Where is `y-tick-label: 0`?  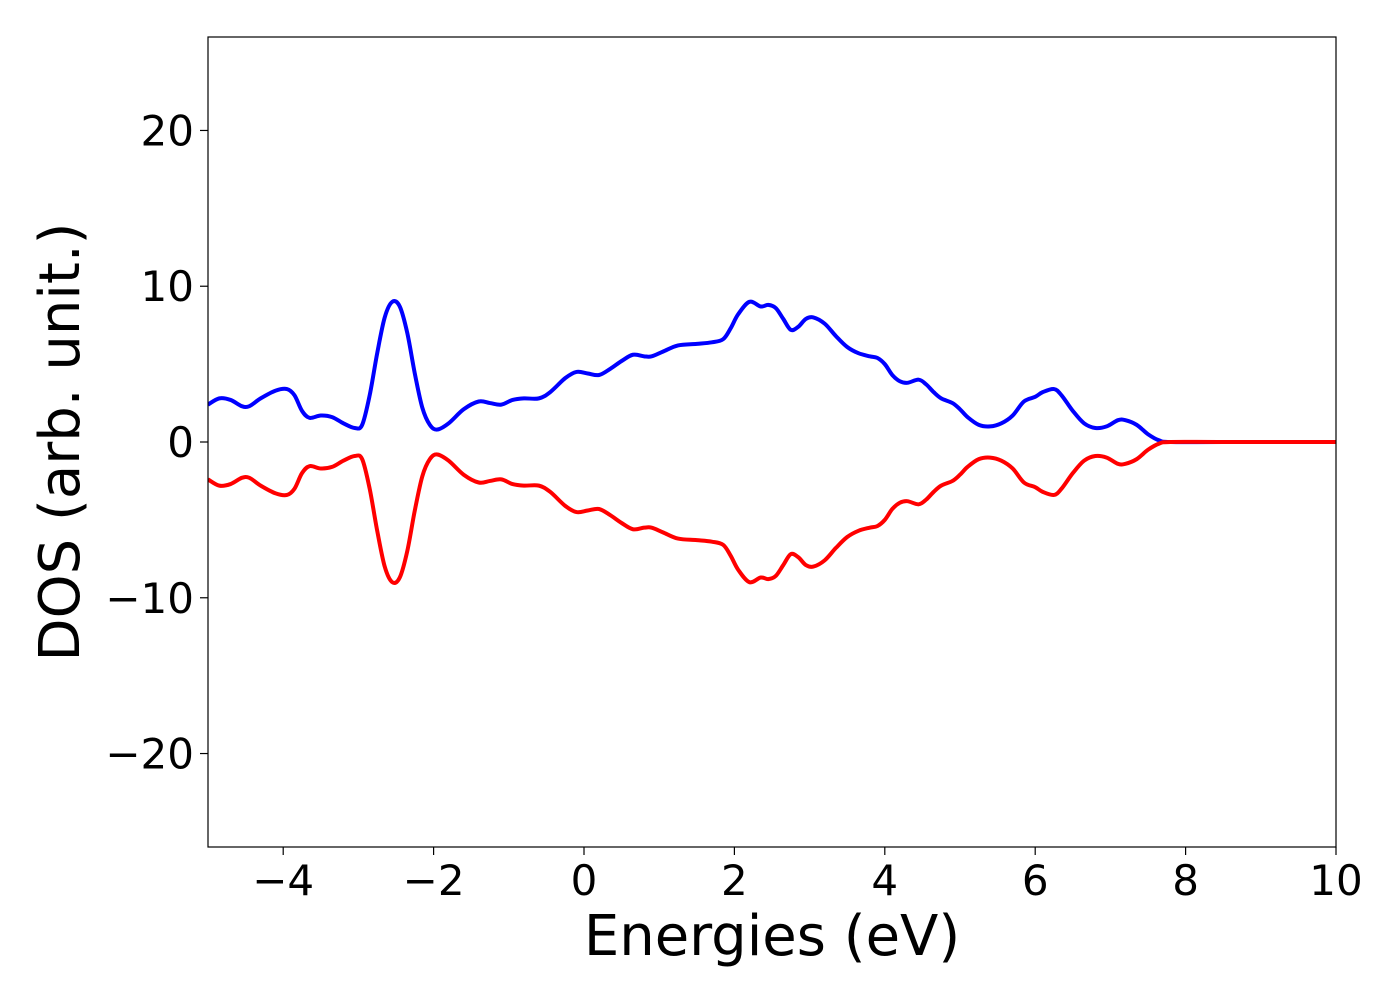
y-tick-label: 0 is located at coordinates (180, 442).